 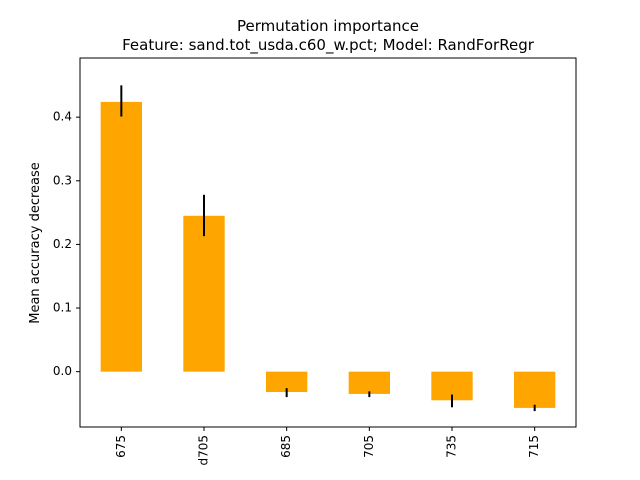 What do you see at coordinates (62, 180) in the screenshot?
I see `y-tick-label: 0.3` at bounding box center [62, 180].